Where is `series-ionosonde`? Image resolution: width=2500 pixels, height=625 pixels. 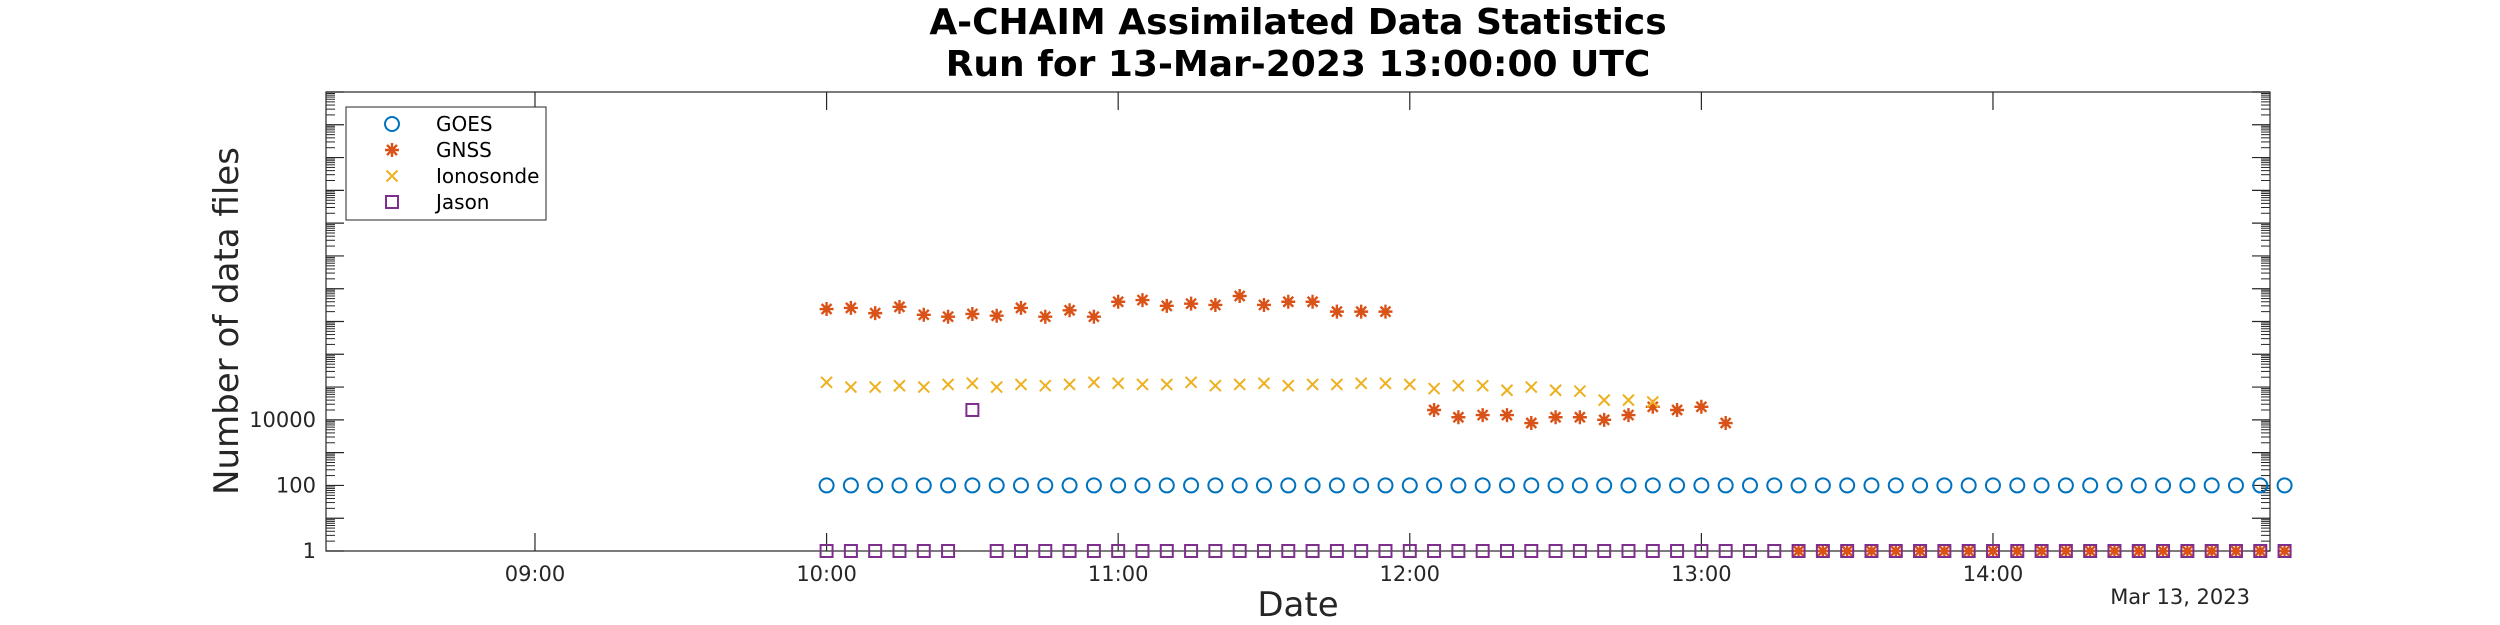
series-ionosonde is located at coordinates (1239, 392).